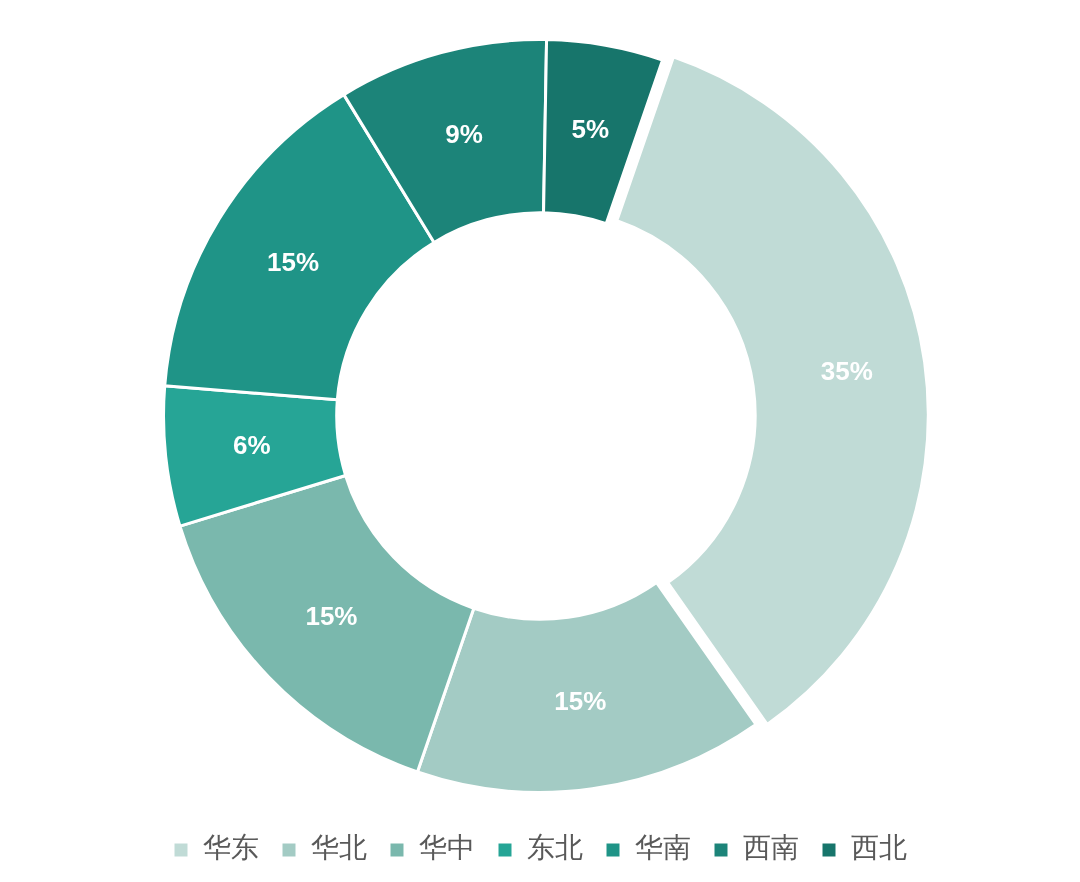 This screenshot has height=882, width=1080. I want to click on data-label: 5%, so click(590, 128).